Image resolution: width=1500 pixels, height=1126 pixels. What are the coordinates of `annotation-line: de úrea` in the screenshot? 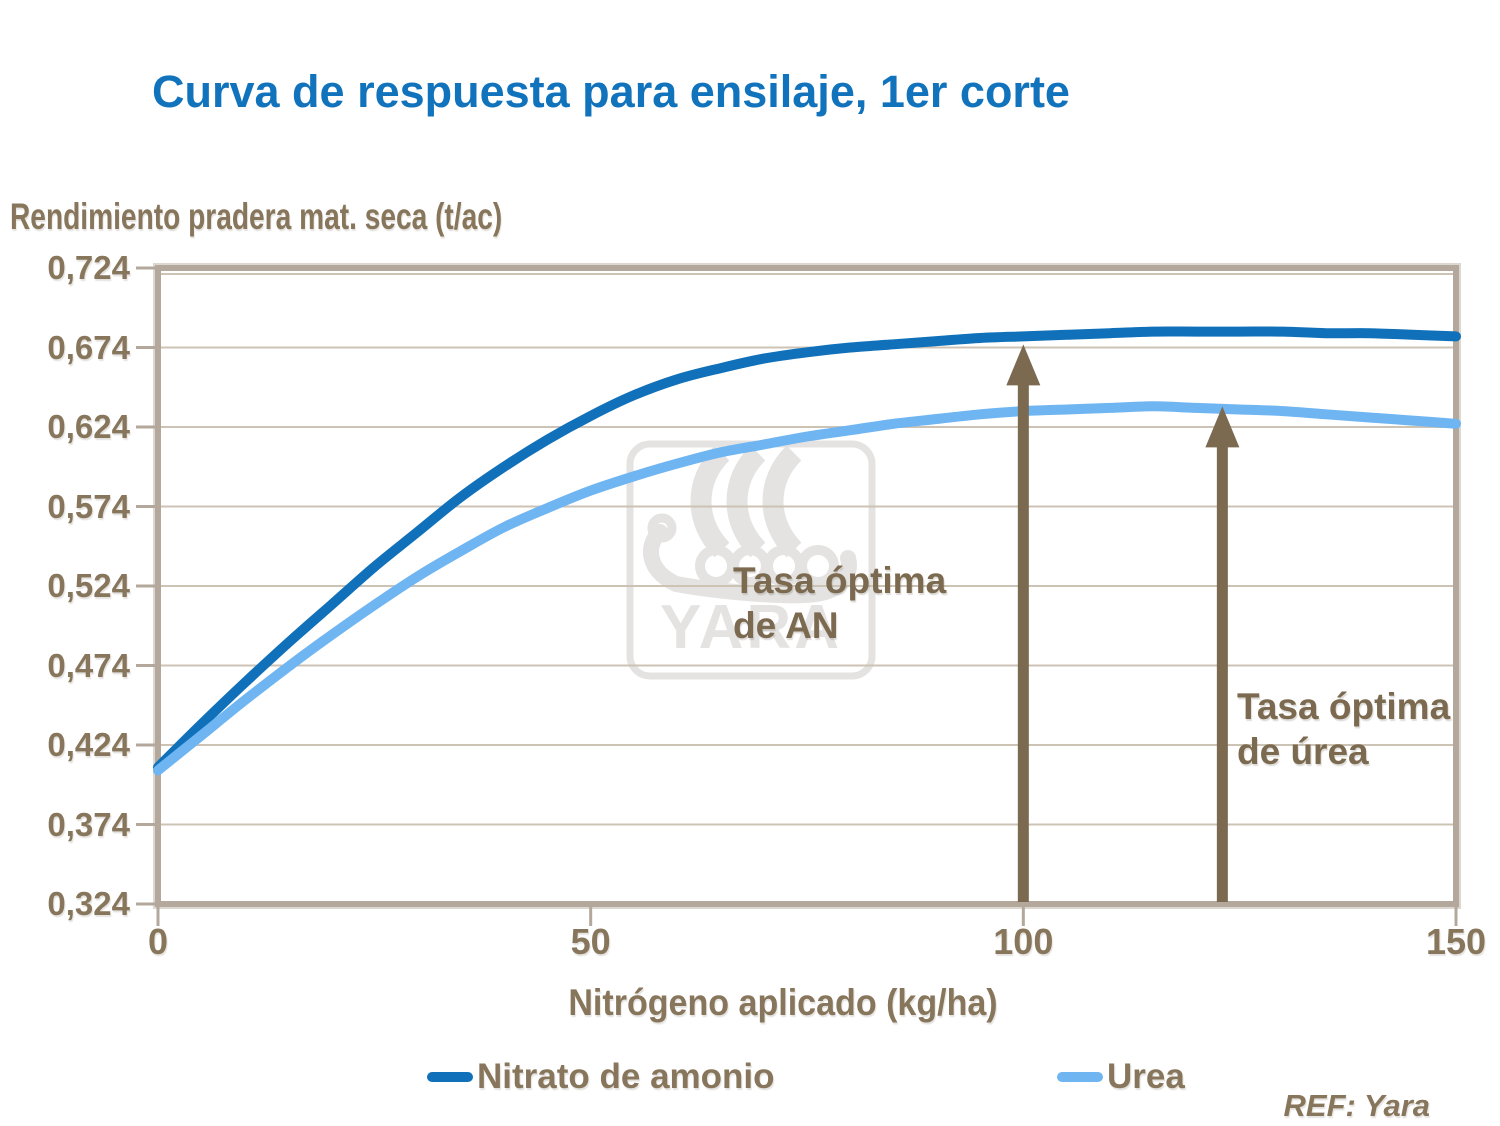 It's located at (1303, 751).